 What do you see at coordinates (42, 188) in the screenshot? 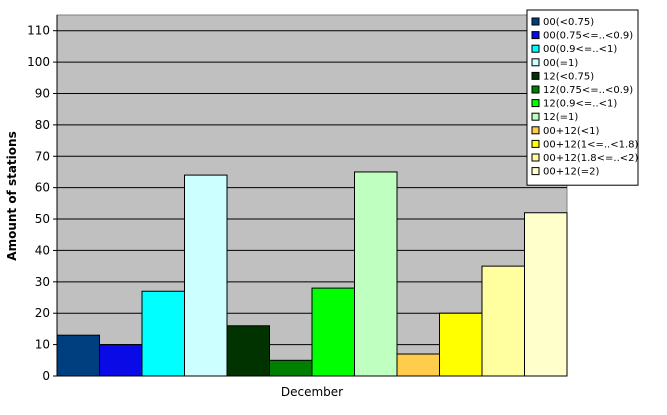
I see `y-tick-label: 60` at bounding box center [42, 188].